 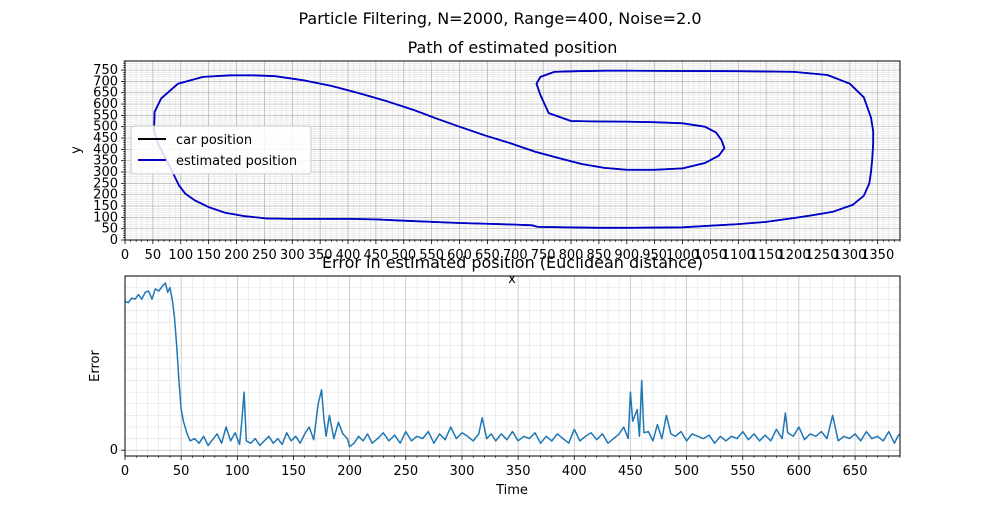 What do you see at coordinates (105, 172) in the screenshot?
I see `path-tick-label-y: 300` at bounding box center [105, 172].